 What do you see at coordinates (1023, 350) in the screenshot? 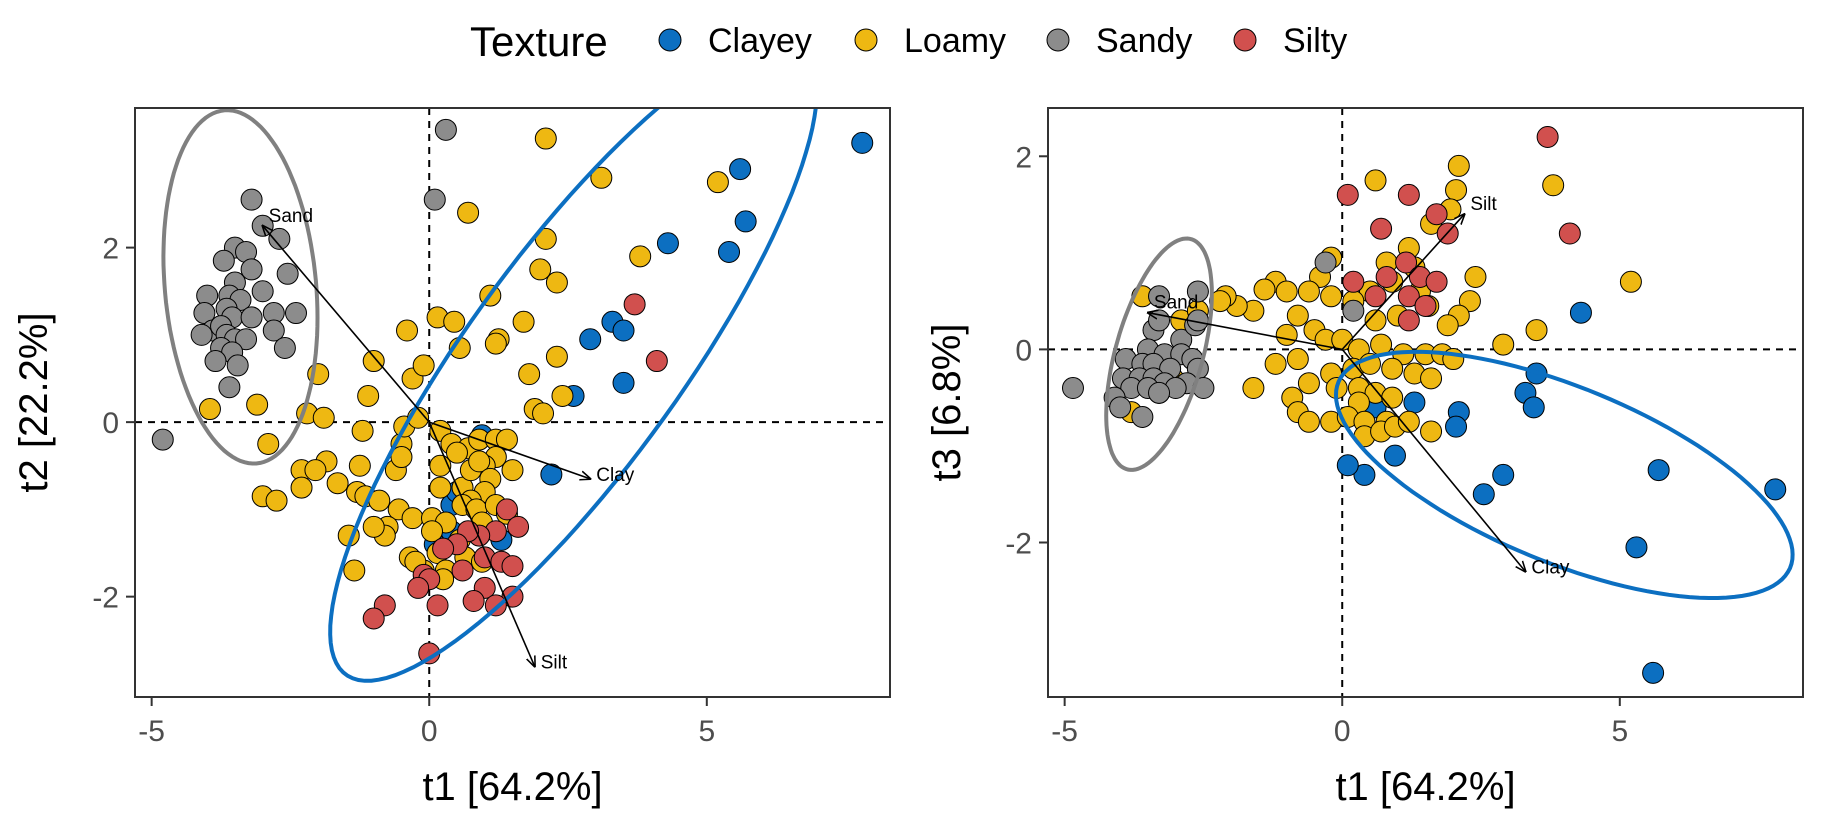
I see `y-tick-label: 0` at bounding box center [1023, 350].